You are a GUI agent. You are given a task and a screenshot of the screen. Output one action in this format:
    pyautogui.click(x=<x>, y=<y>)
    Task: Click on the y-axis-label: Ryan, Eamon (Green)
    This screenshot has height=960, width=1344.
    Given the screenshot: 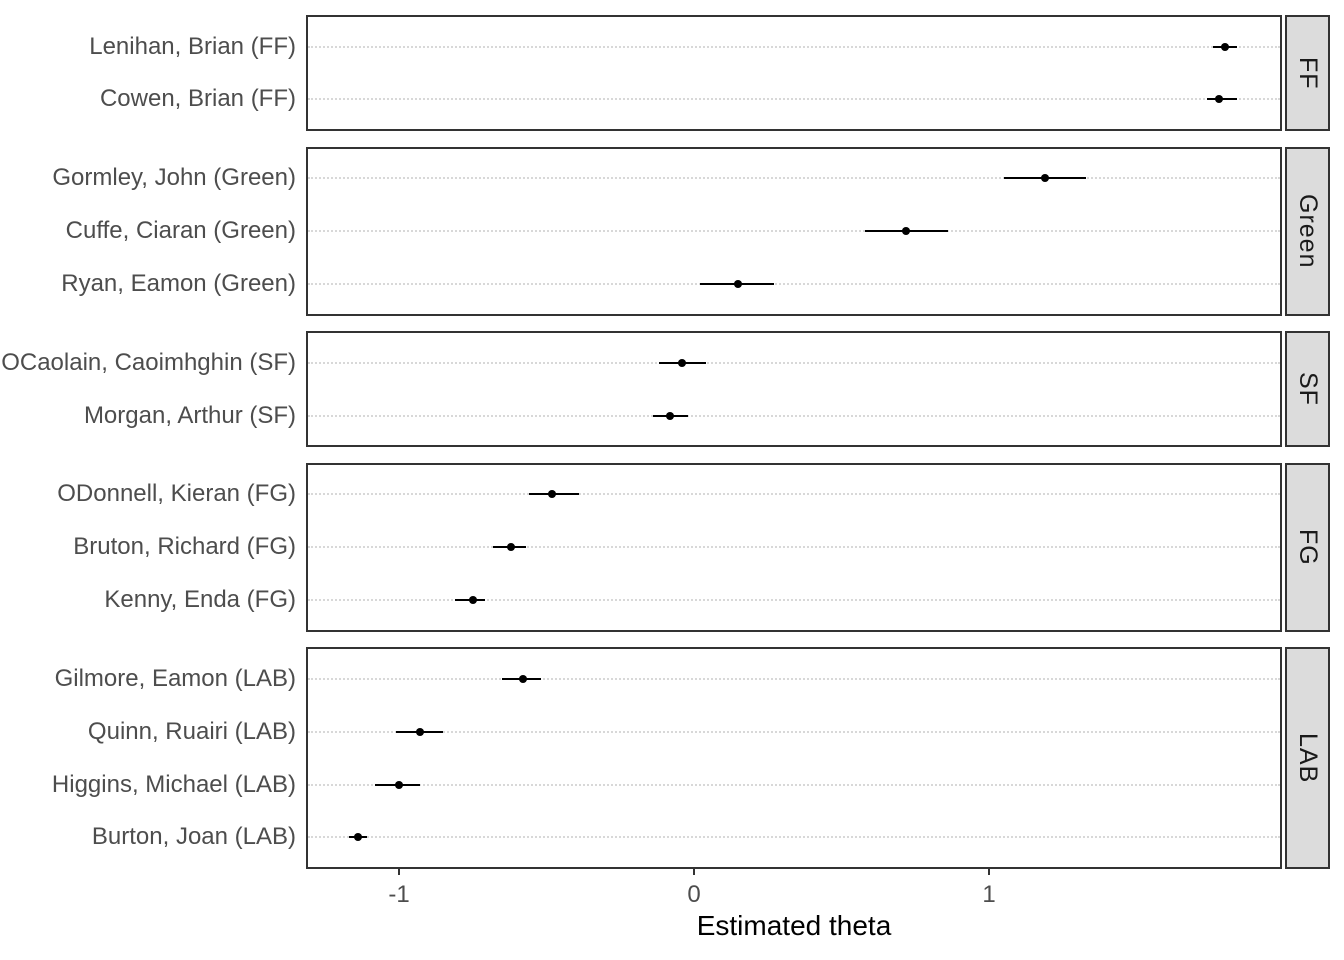 What is the action you would take?
    pyautogui.click(x=178, y=283)
    